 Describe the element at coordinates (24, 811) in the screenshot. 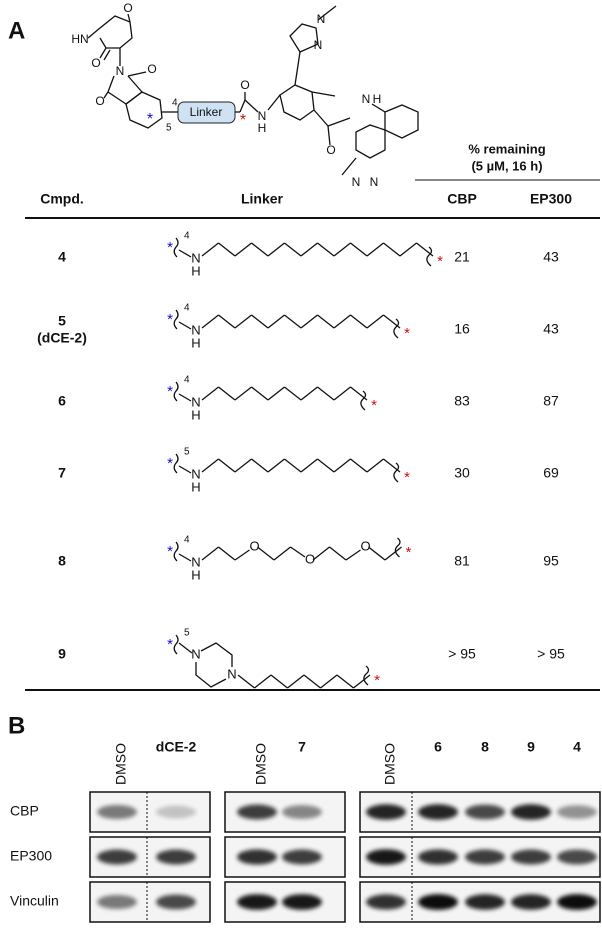

I see `row-label: CBP` at that location.